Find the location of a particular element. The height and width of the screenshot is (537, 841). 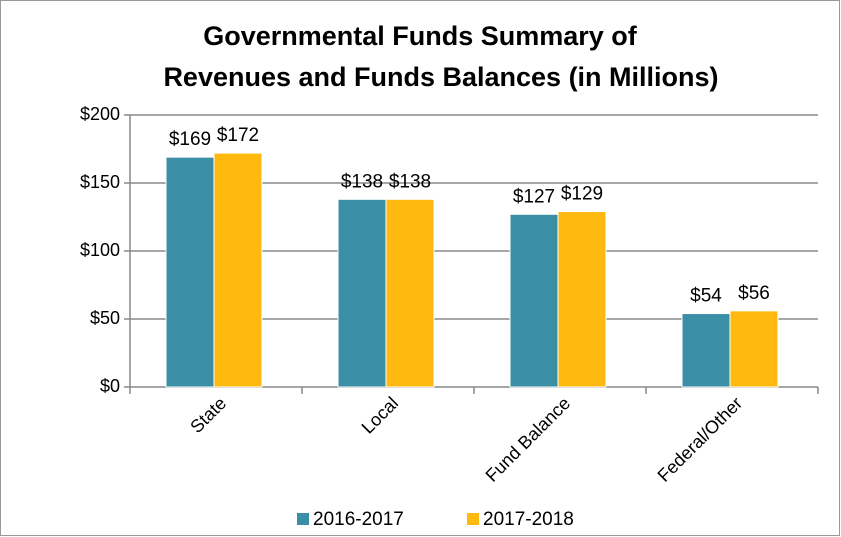

value-label: $54 is located at coordinates (706, 296).